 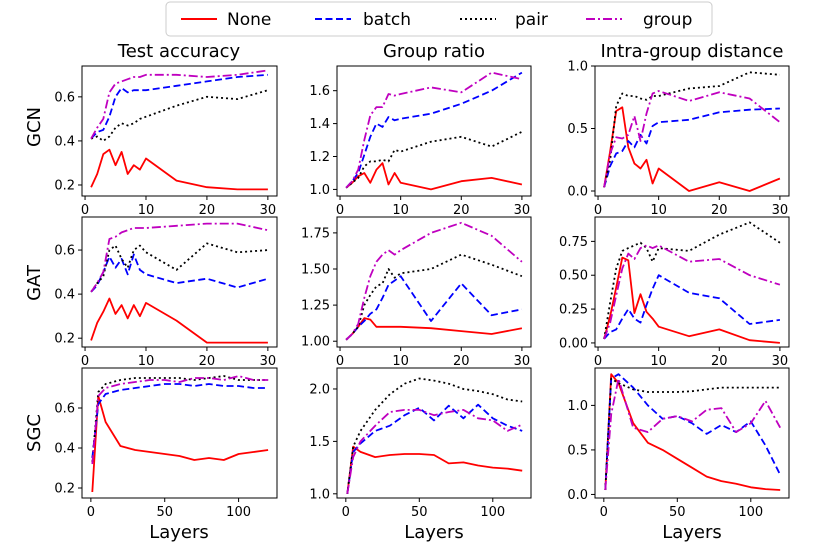 What do you see at coordinates (319, 91) in the screenshot?
I see `y-tick-label: 1.6` at bounding box center [319, 91].